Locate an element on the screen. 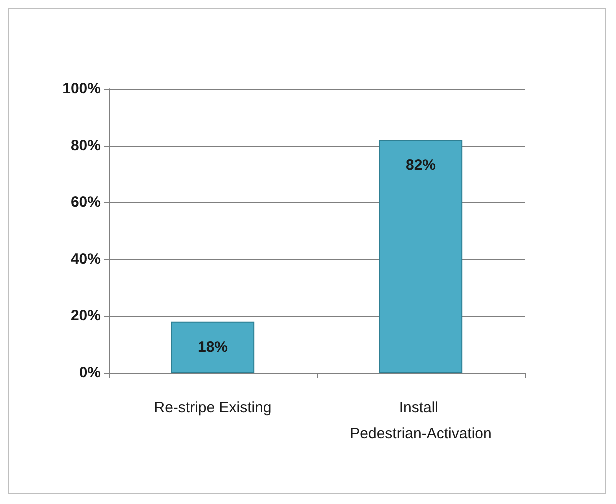  y-tick-label: 60% is located at coordinates (85, 203).